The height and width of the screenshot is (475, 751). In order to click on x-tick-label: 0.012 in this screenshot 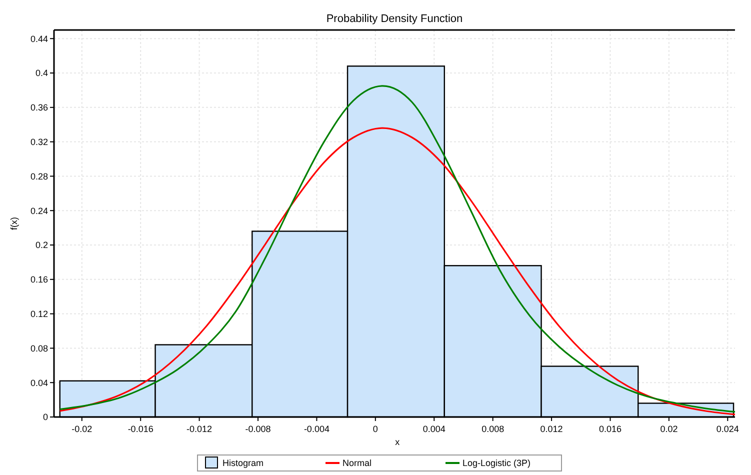, I will do `click(551, 429)`.